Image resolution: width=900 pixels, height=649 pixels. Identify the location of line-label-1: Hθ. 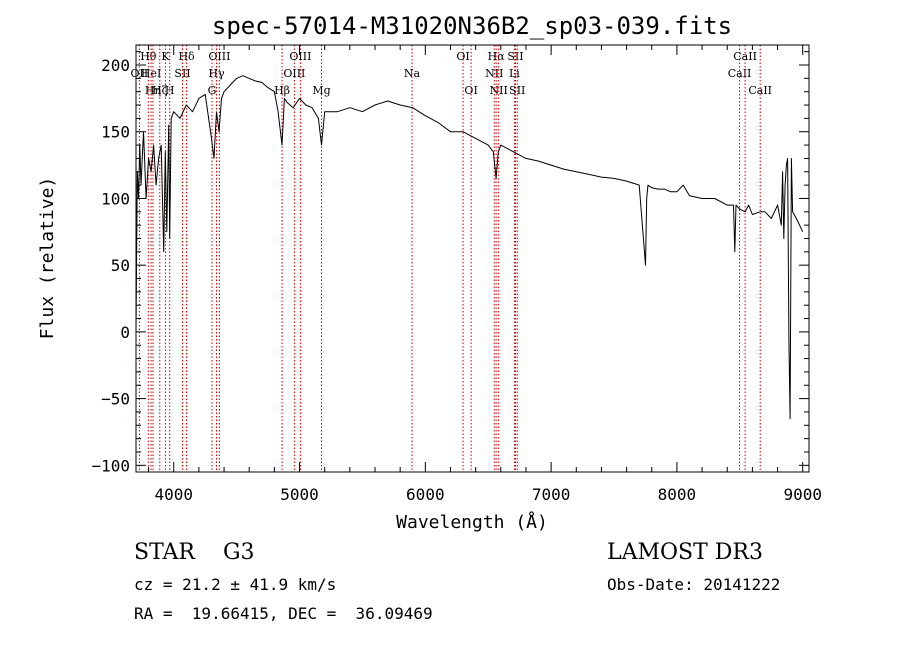
(148, 56).